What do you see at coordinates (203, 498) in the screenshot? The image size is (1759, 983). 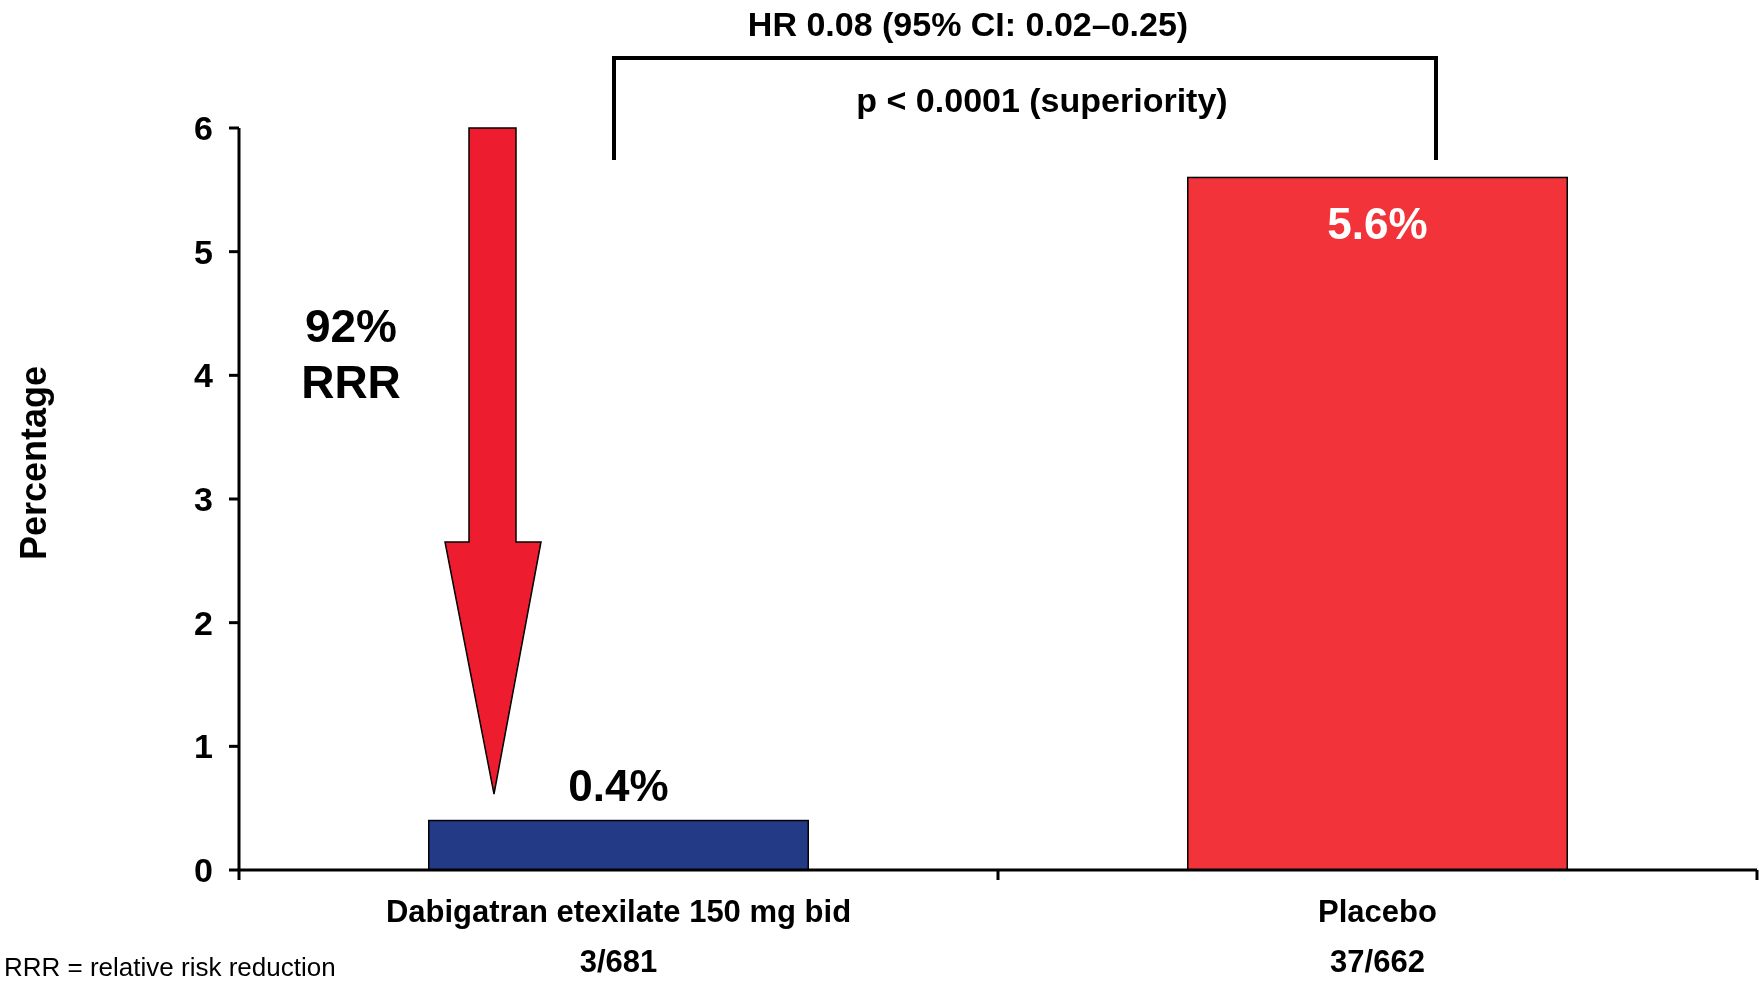 I see `y-tick-label: 3` at bounding box center [203, 498].